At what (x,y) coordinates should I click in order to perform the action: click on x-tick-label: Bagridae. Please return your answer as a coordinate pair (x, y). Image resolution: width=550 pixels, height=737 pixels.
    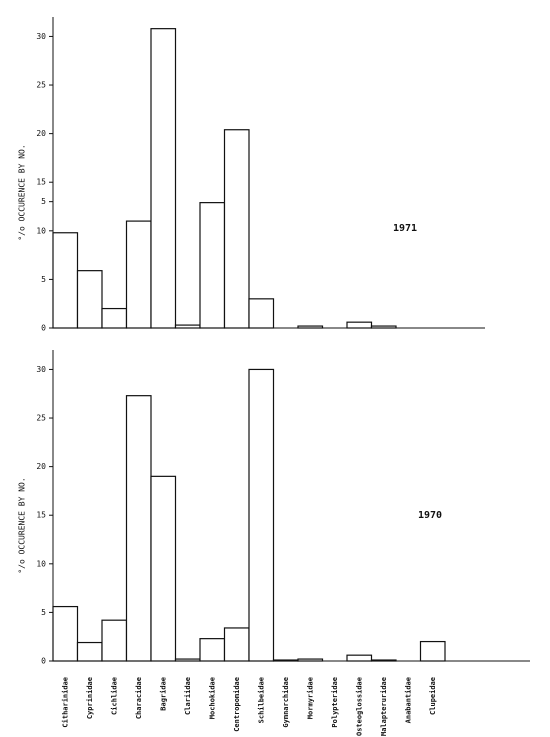
    Looking at the image, I should click on (163, 694).